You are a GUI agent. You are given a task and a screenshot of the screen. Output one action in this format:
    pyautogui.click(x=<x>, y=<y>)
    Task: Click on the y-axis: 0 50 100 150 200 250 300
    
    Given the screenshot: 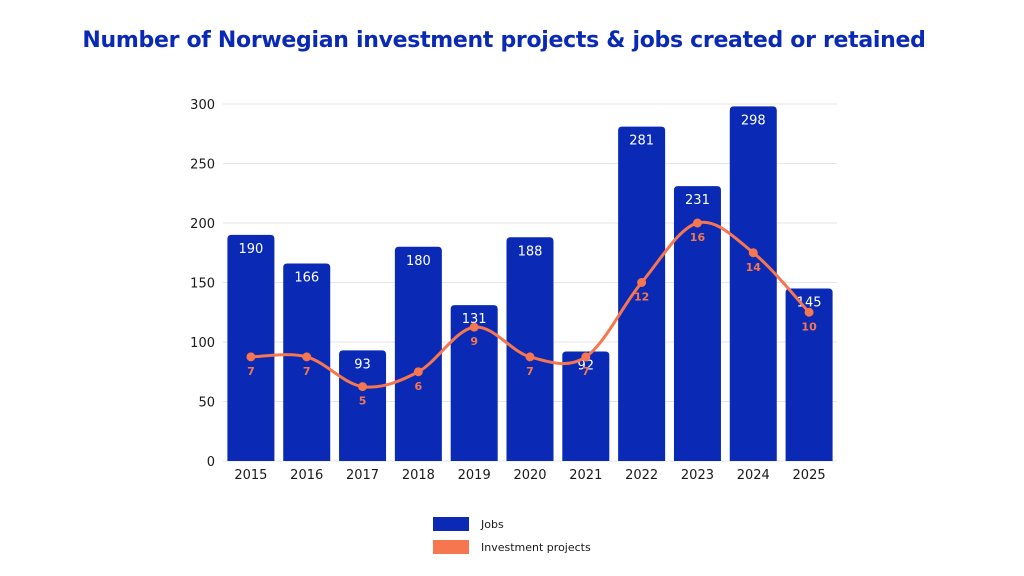 What is the action you would take?
    pyautogui.click(x=202, y=284)
    